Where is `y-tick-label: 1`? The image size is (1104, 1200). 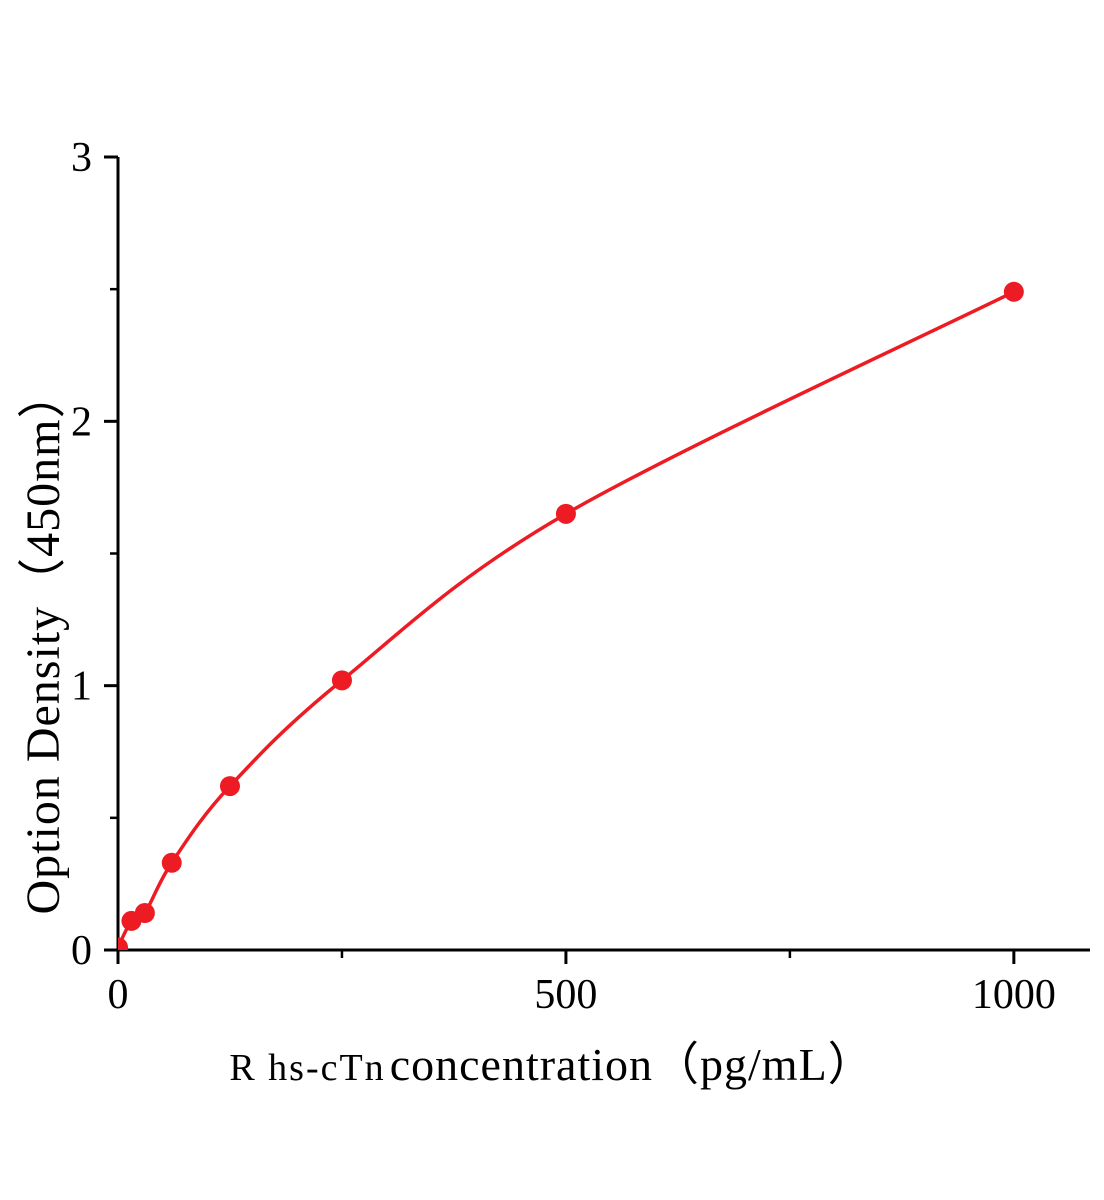
y-tick-label: 1 is located at coordinates (81, 687).